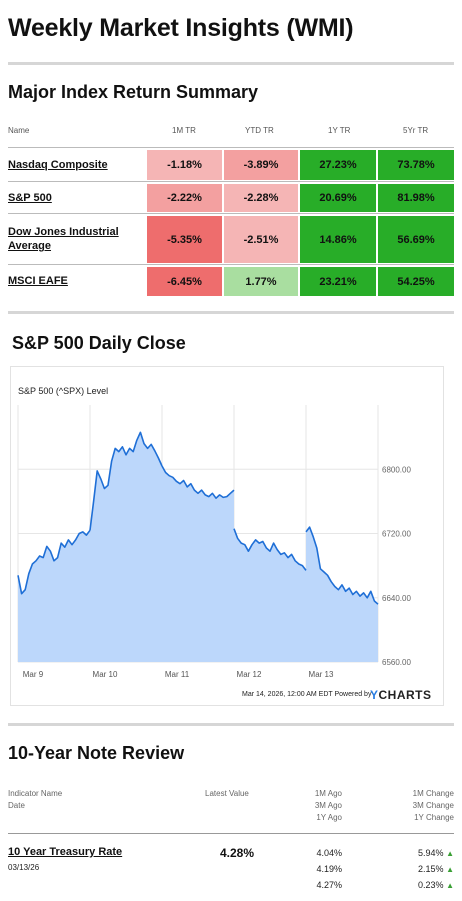 Image resolution: width=462 pixels, height=901 pixels. What do you see at coordinates (374, 695) in the screenshot?
I see `ycharts-logo-y: Y` at bounding box center [374, 695].